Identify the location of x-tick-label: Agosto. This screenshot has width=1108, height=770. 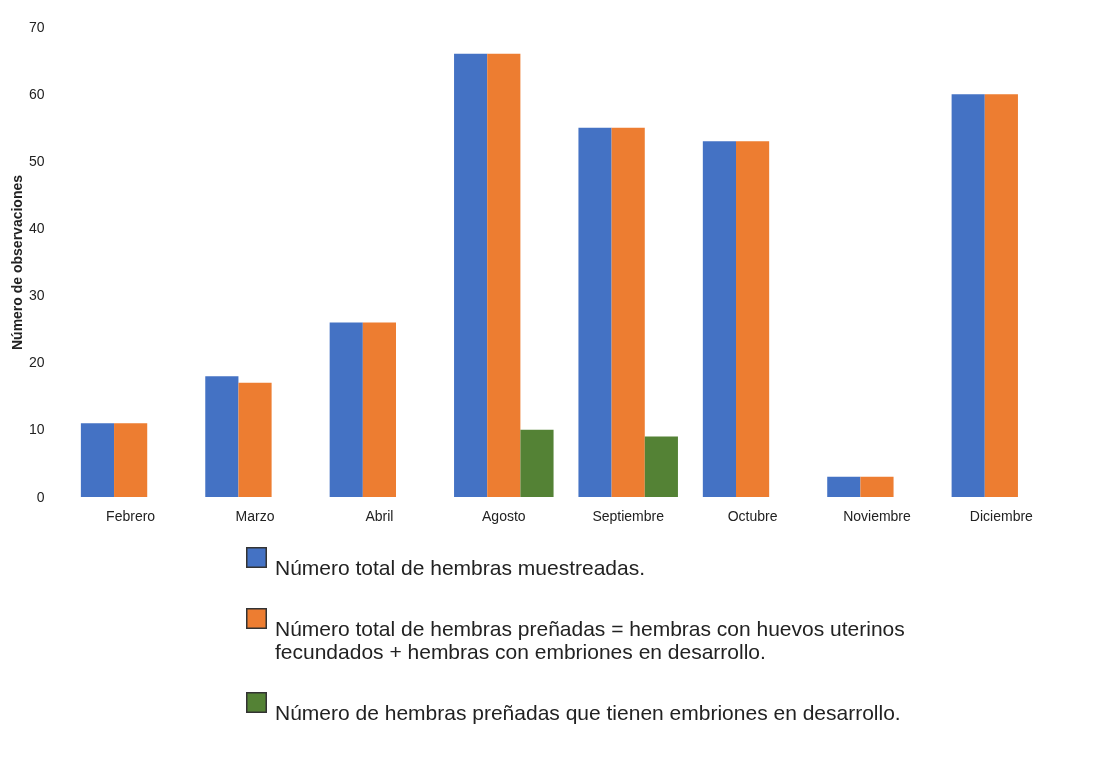
(504, 515).